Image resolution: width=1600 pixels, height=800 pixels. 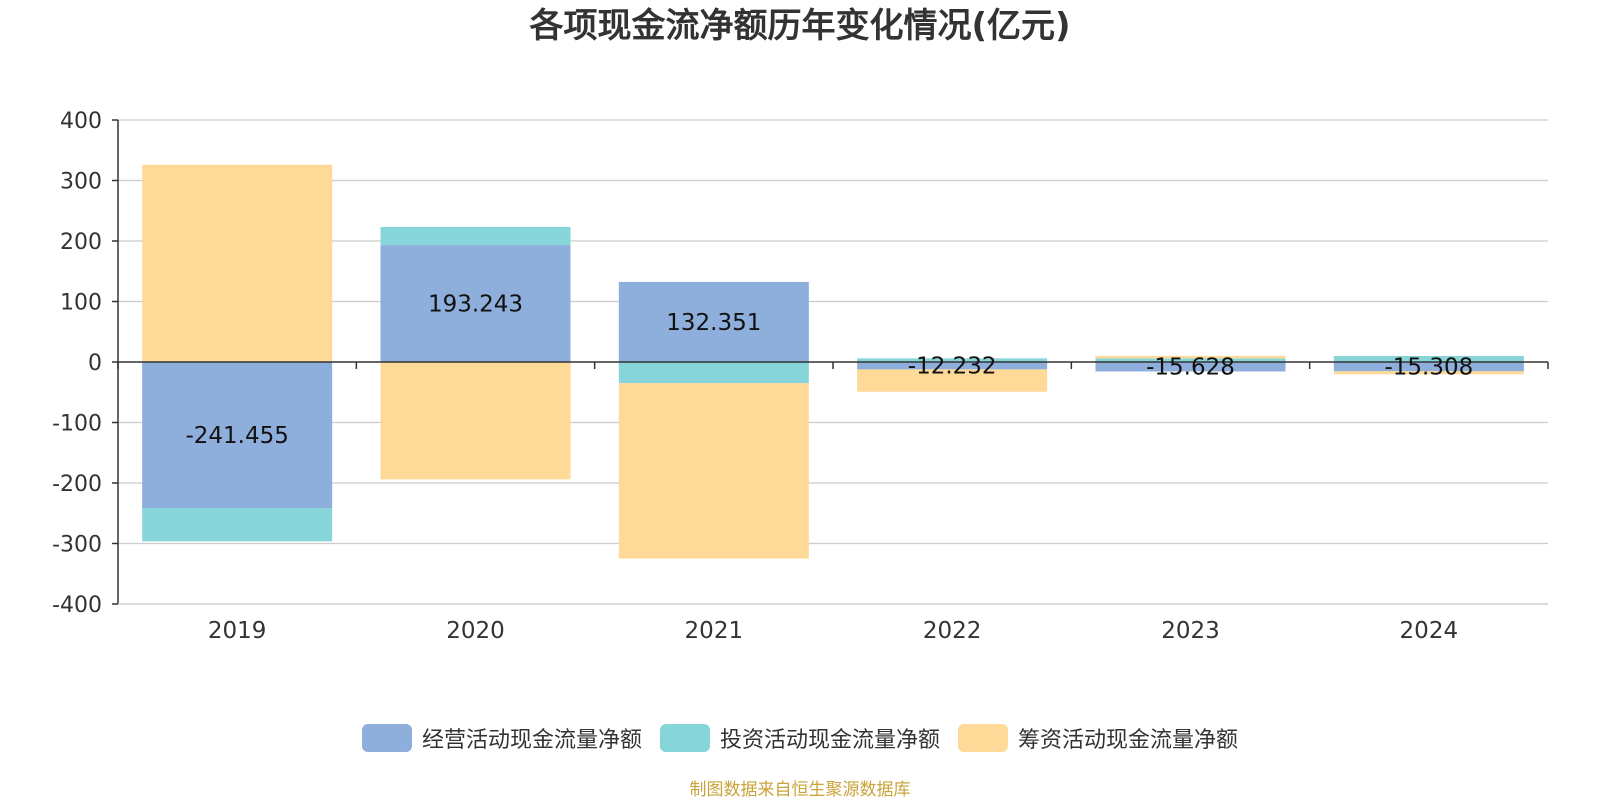 I want to click on data-label-2021: 132.351, so click(x=713, y=323).